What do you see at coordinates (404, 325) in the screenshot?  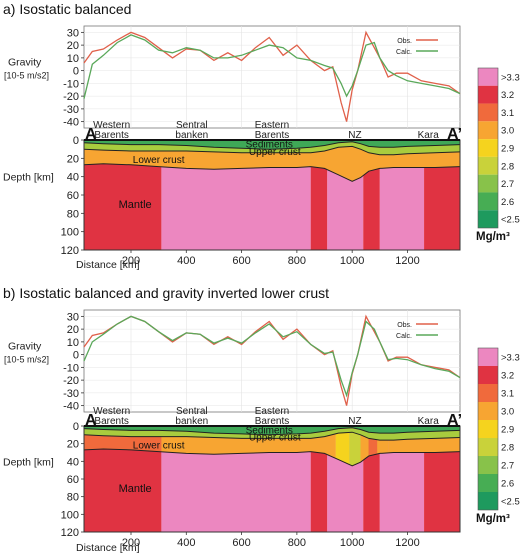 I see `legend-label: Obs.` at bounding box center [404, 325].